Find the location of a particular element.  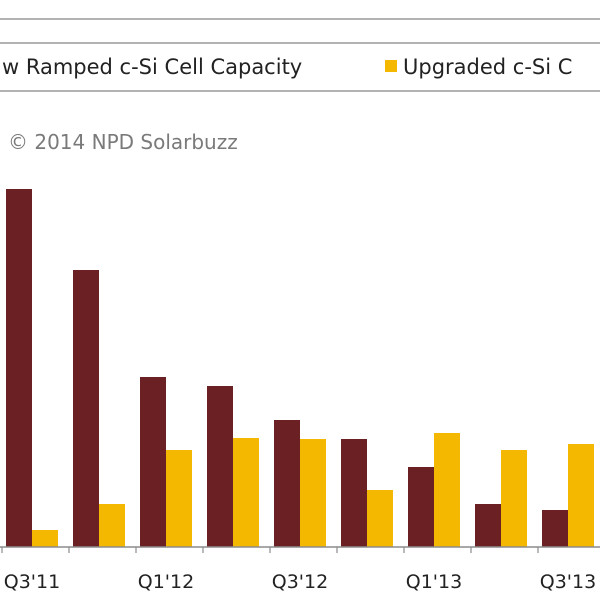

bar-upgraded-Q412 is located at coordinates (380, 518).